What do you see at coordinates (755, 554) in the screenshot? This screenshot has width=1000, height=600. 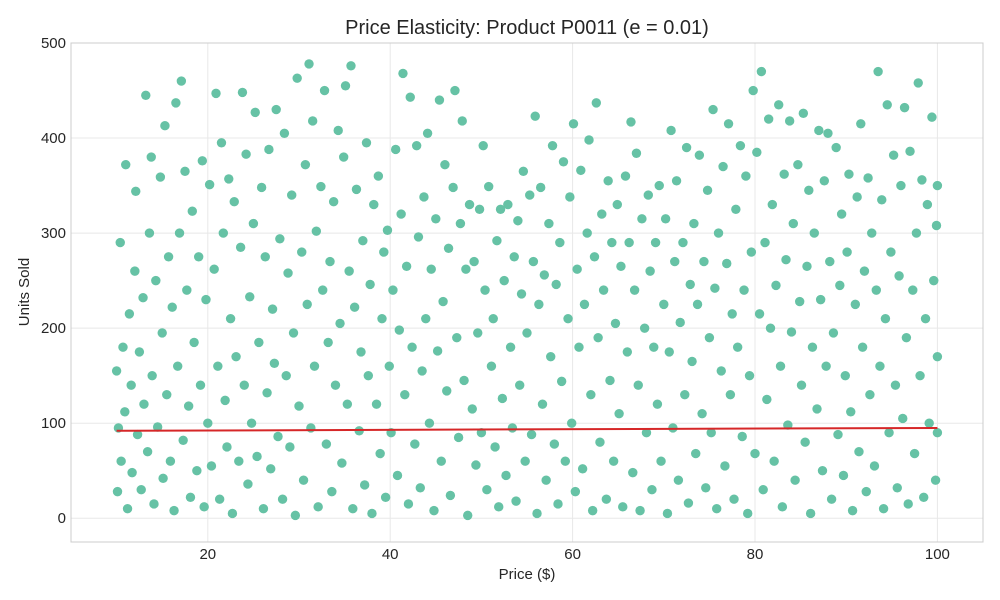 I see `x-tick-label: 80` at bounding box center [755, 554].